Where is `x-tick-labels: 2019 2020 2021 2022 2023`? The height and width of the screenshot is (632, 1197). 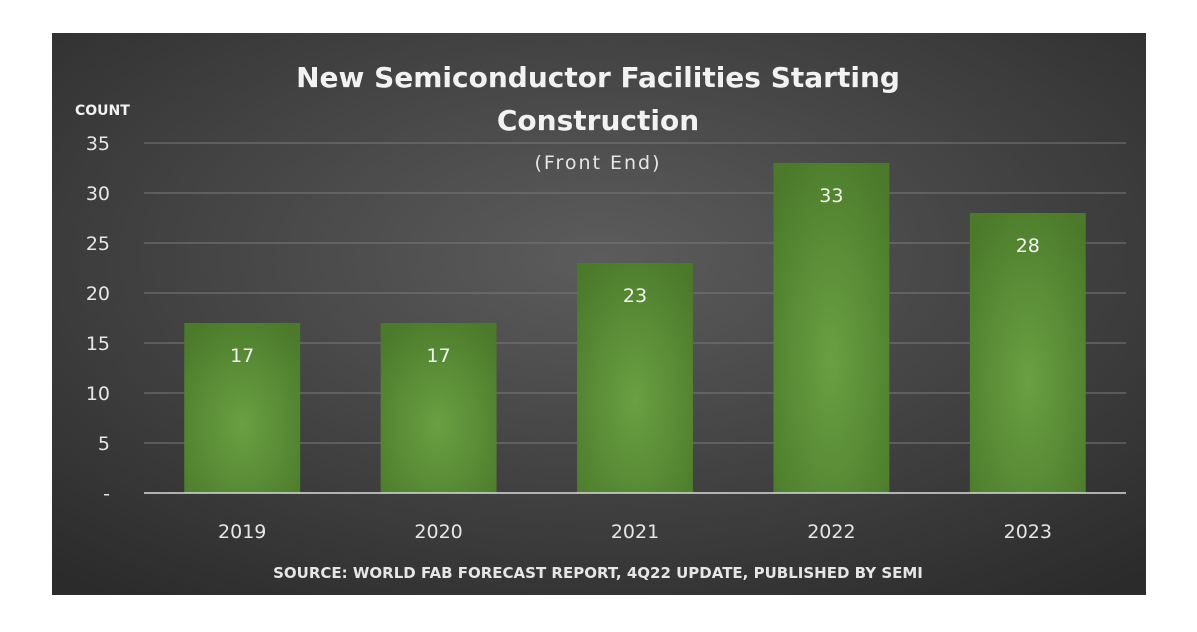
x-tick-labels: 2019 2020 2021 2022 2023 is located at coordinates (635, 532).